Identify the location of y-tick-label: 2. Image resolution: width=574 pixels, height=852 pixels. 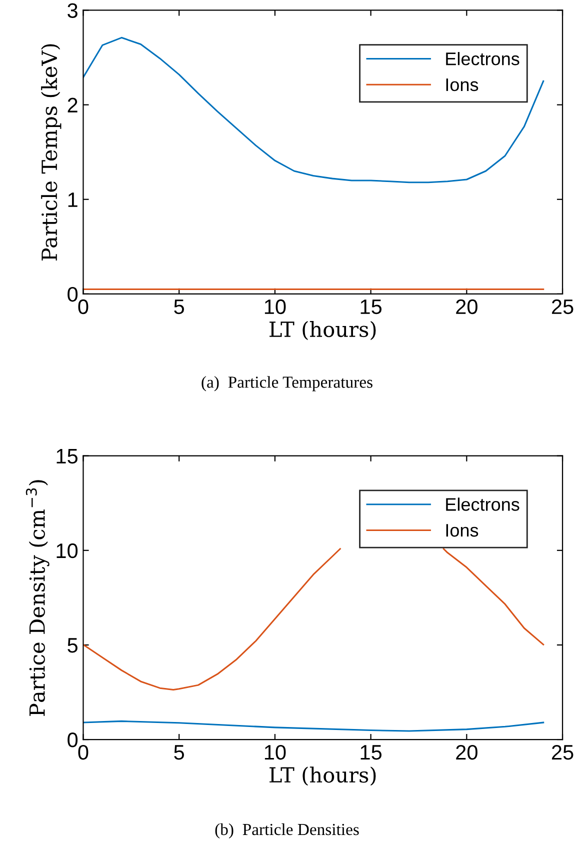
(73, 105).